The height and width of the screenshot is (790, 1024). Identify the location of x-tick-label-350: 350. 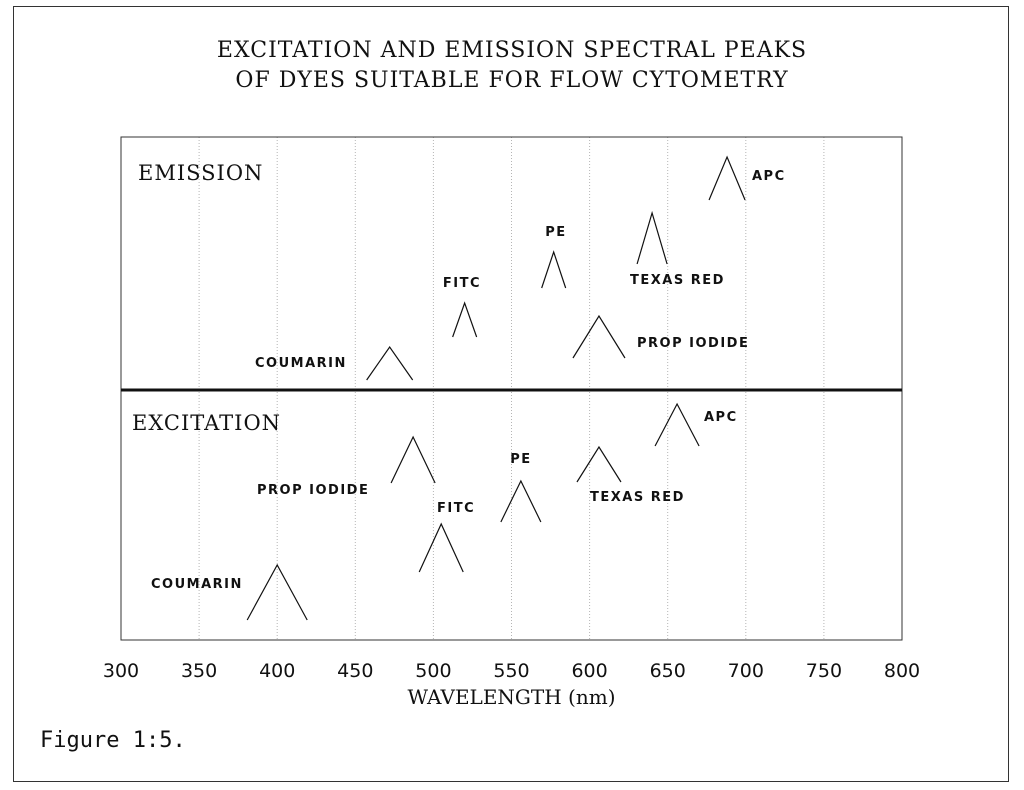
(199, 671).